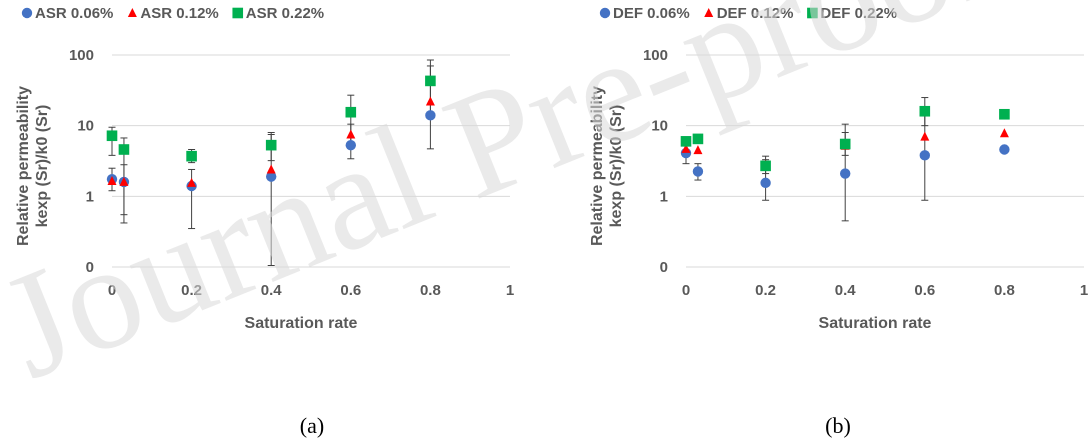 The height and width of the screenshot is (441, 1091). What do you see at coordinates (858, 13) in the screenshot?
I see `legend-label: DEF 0.22%` at bounding box center [858, 13].